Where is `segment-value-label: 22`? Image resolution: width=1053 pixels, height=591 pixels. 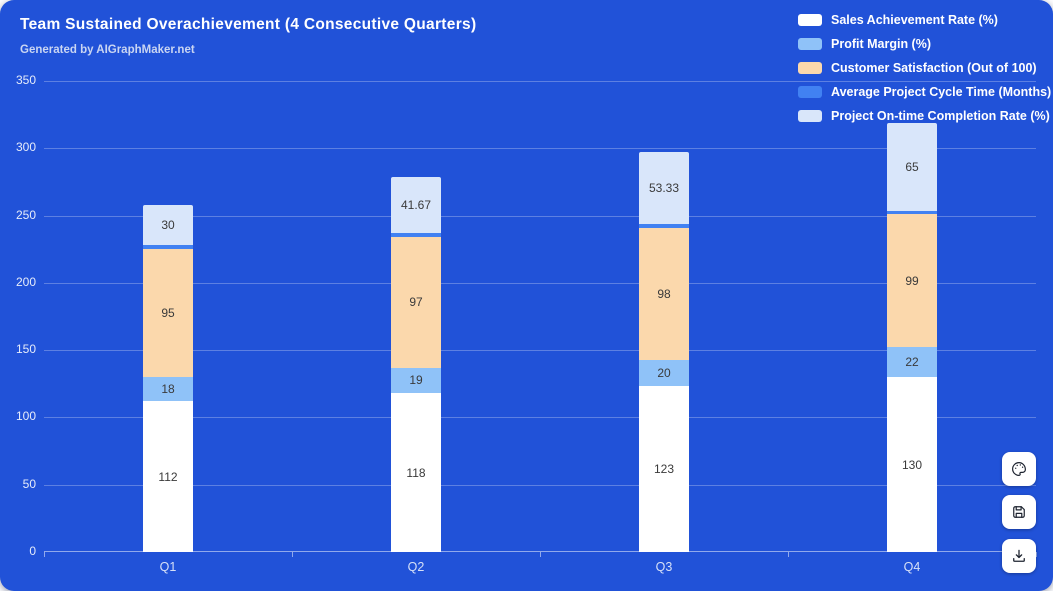
segment-value-label: 22 is located at coordinates (912, 362).